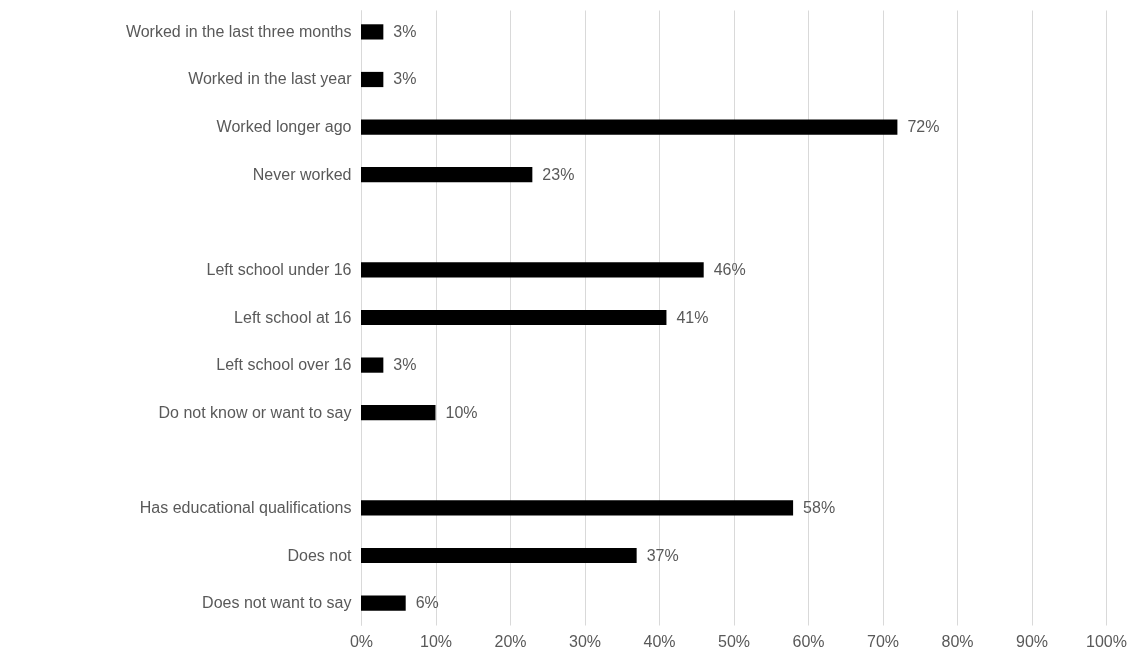 The image size is (1131, 671). What do you see at coordinates (923, 127) in the screenshot?
I see `data-label: 72%` at bounding box center [923, 127].